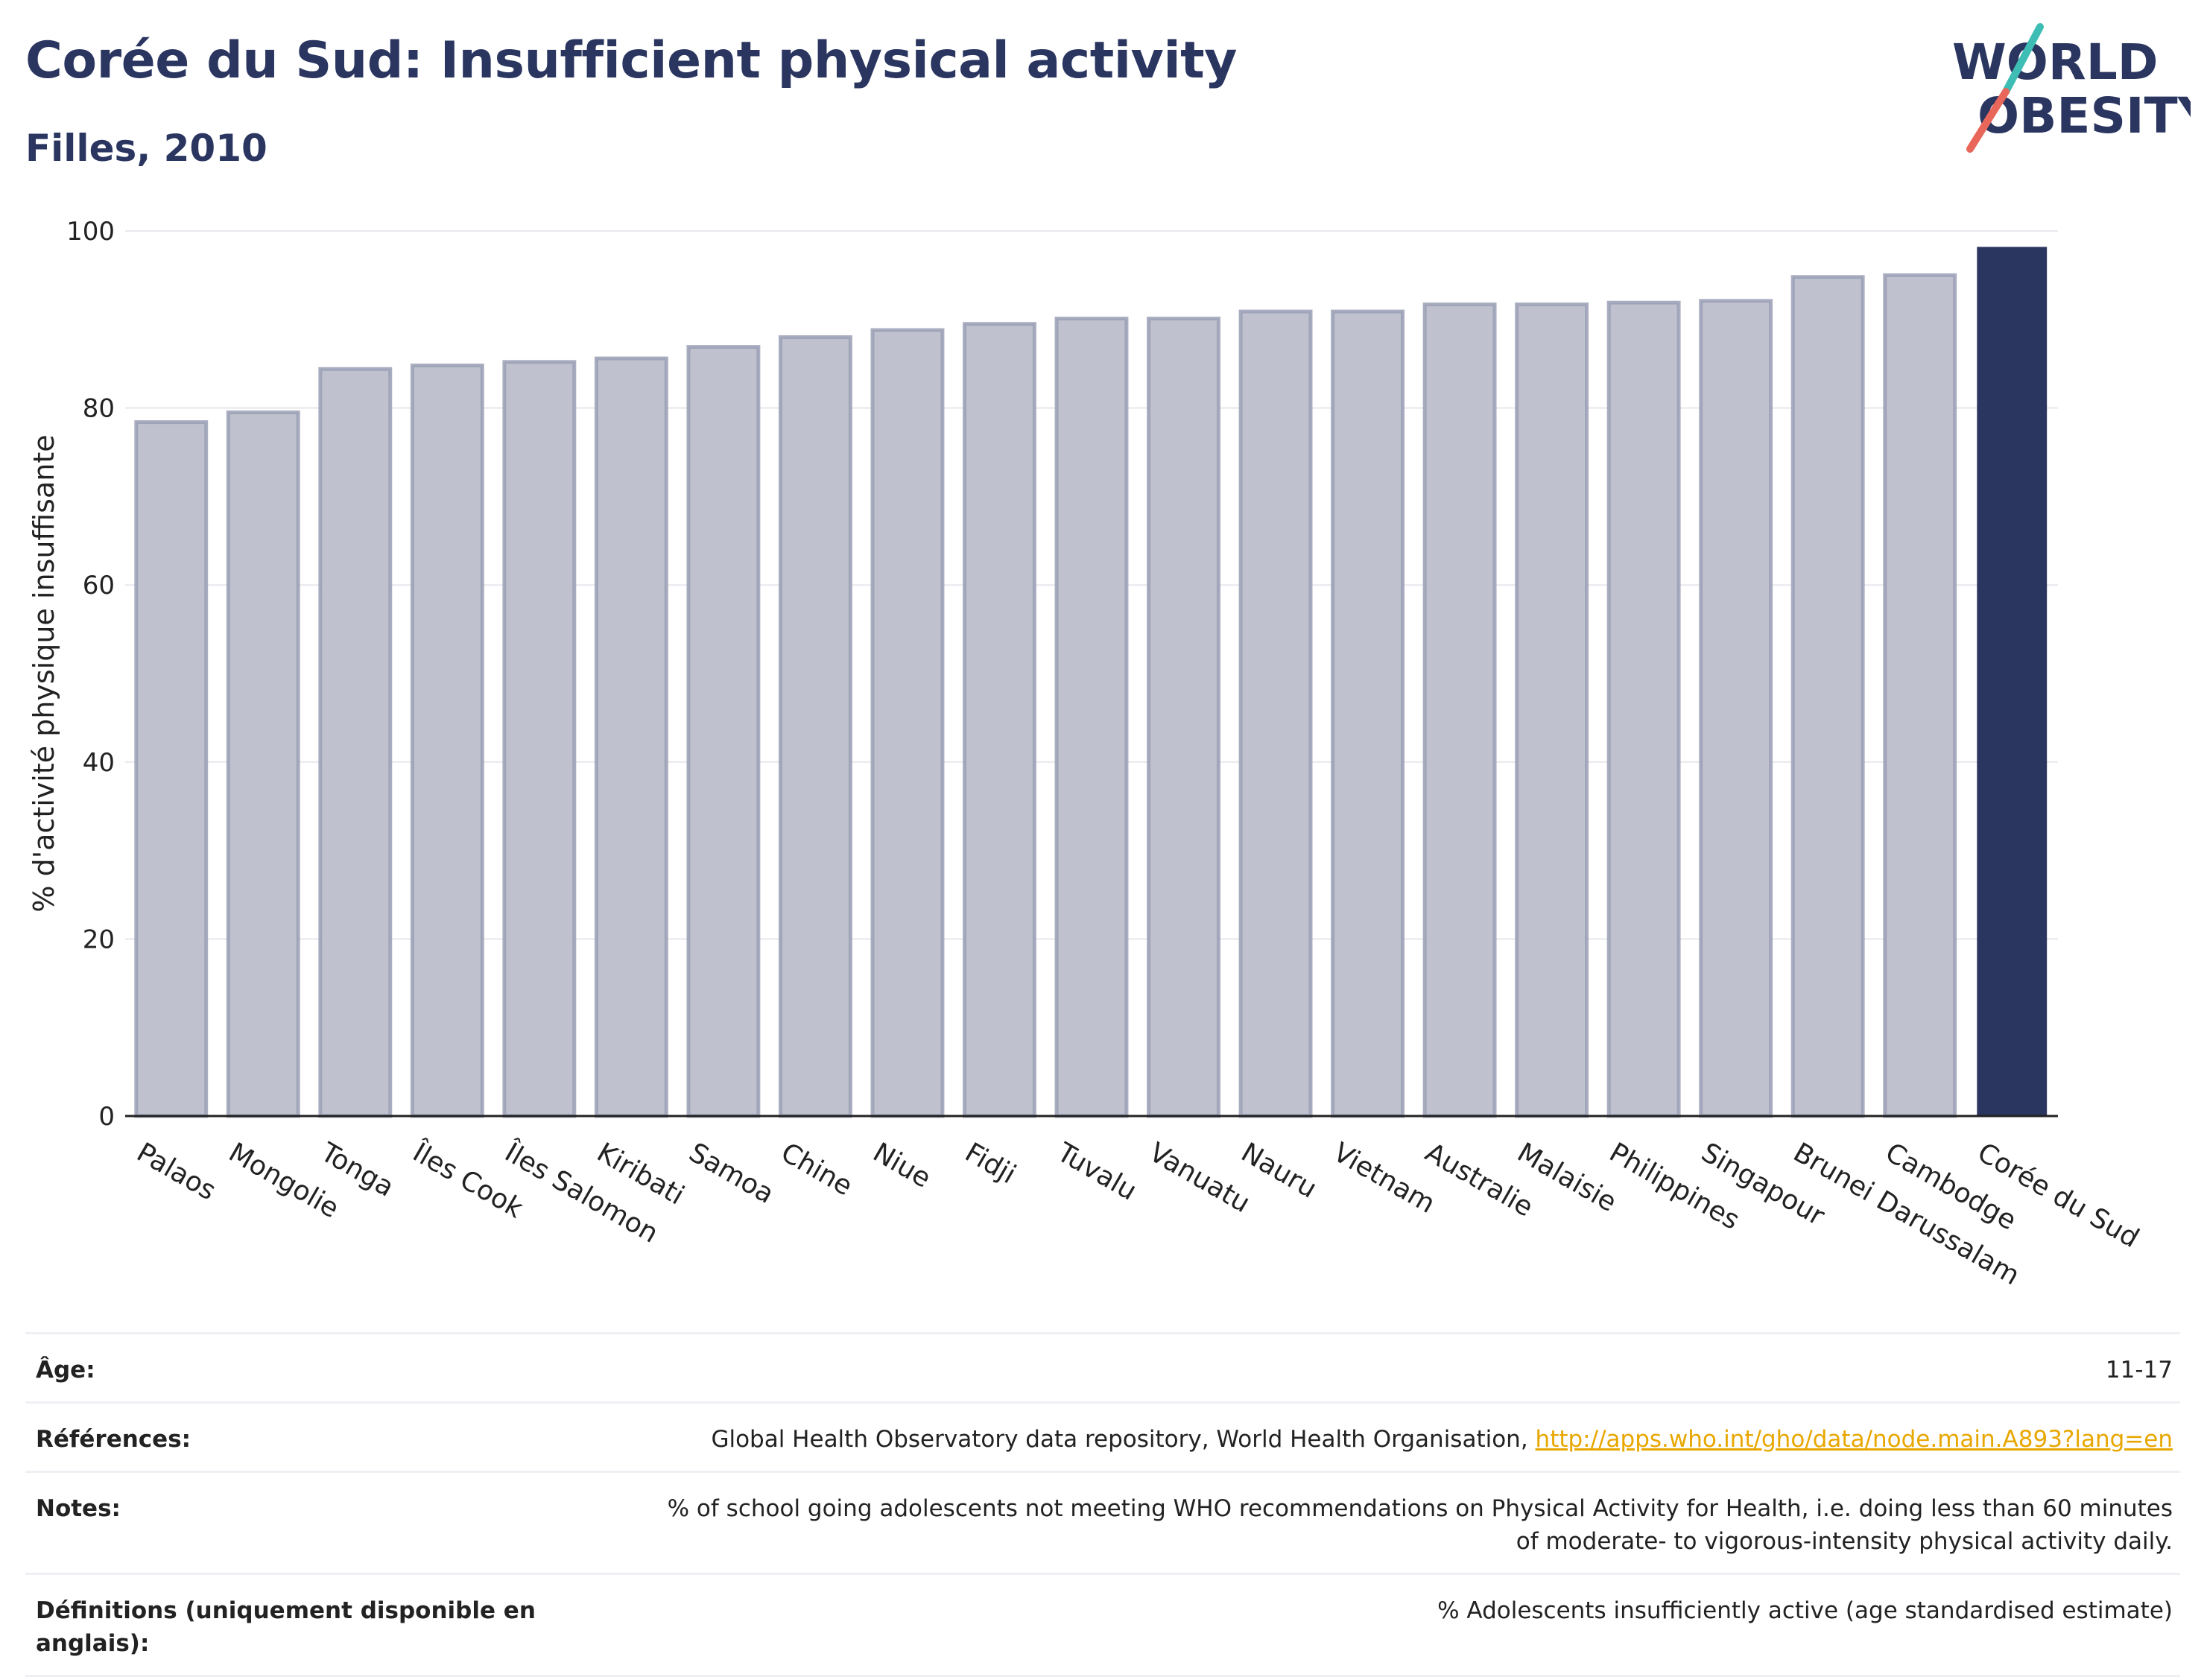 The width and height of the screenshot is (2204, 1680). Describe the element at coordinates (2139, 1370) in the screenshot. I see `info-value: 11-17` at that location.